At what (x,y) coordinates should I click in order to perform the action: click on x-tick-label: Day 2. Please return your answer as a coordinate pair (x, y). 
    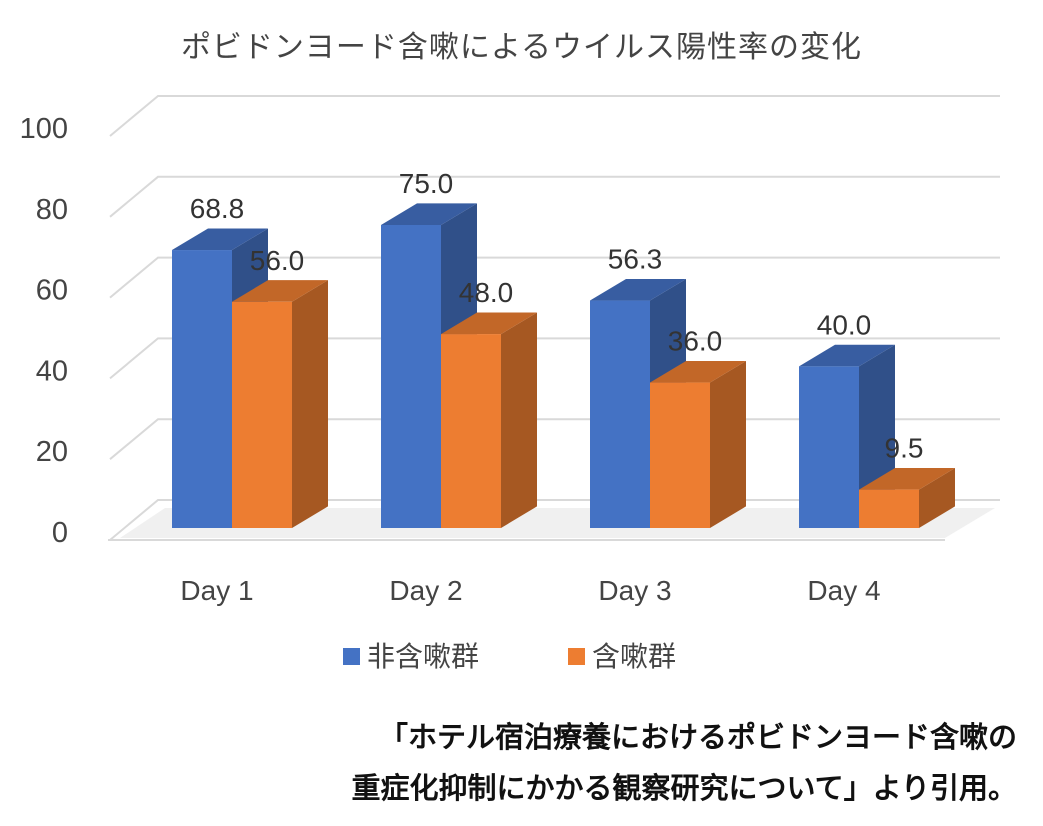
    Looking at the image, I should click on (425, 590).